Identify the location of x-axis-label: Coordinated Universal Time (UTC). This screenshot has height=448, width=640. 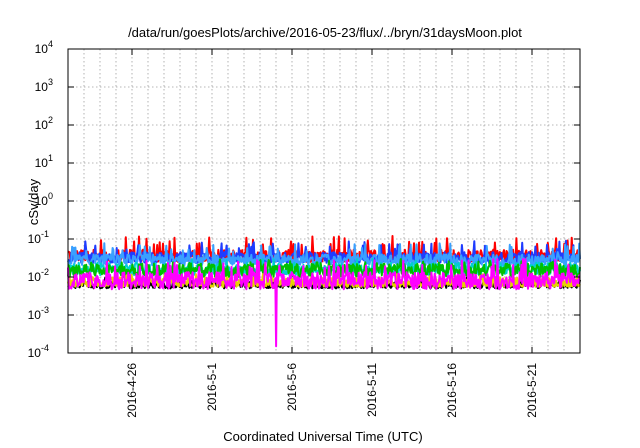
(322, 436).